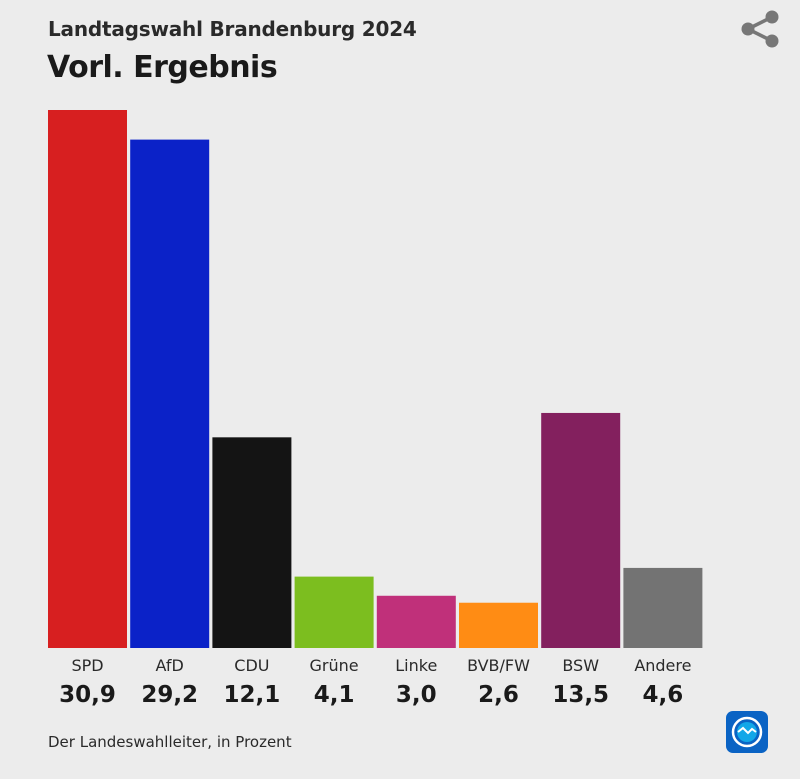  I want to click on value-label: 13,5, so click(580, 695).